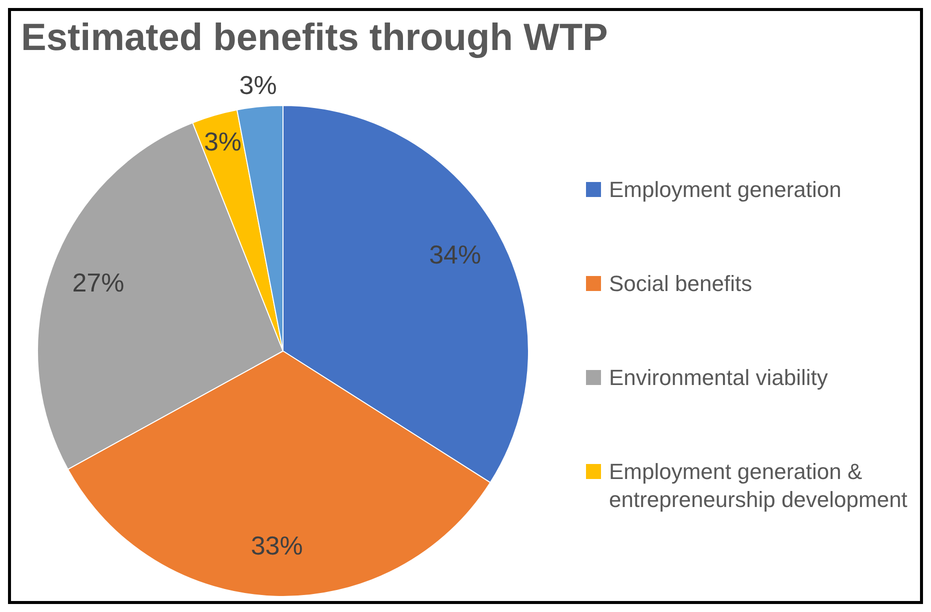 This screenshot has height=612, width=931. I want to click on data-label: 34%, so click(455, 255).